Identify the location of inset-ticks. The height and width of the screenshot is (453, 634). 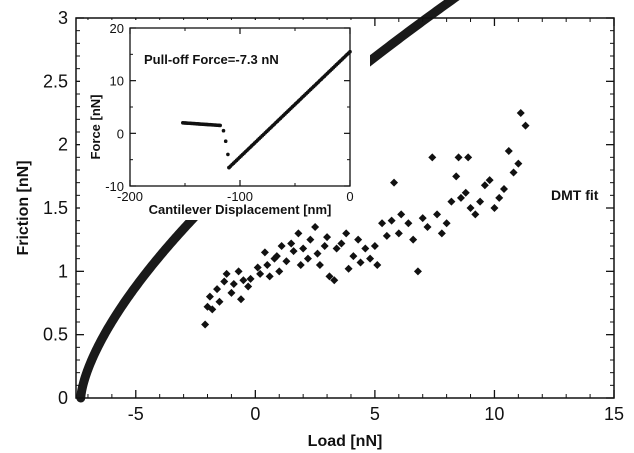
(240, 107).